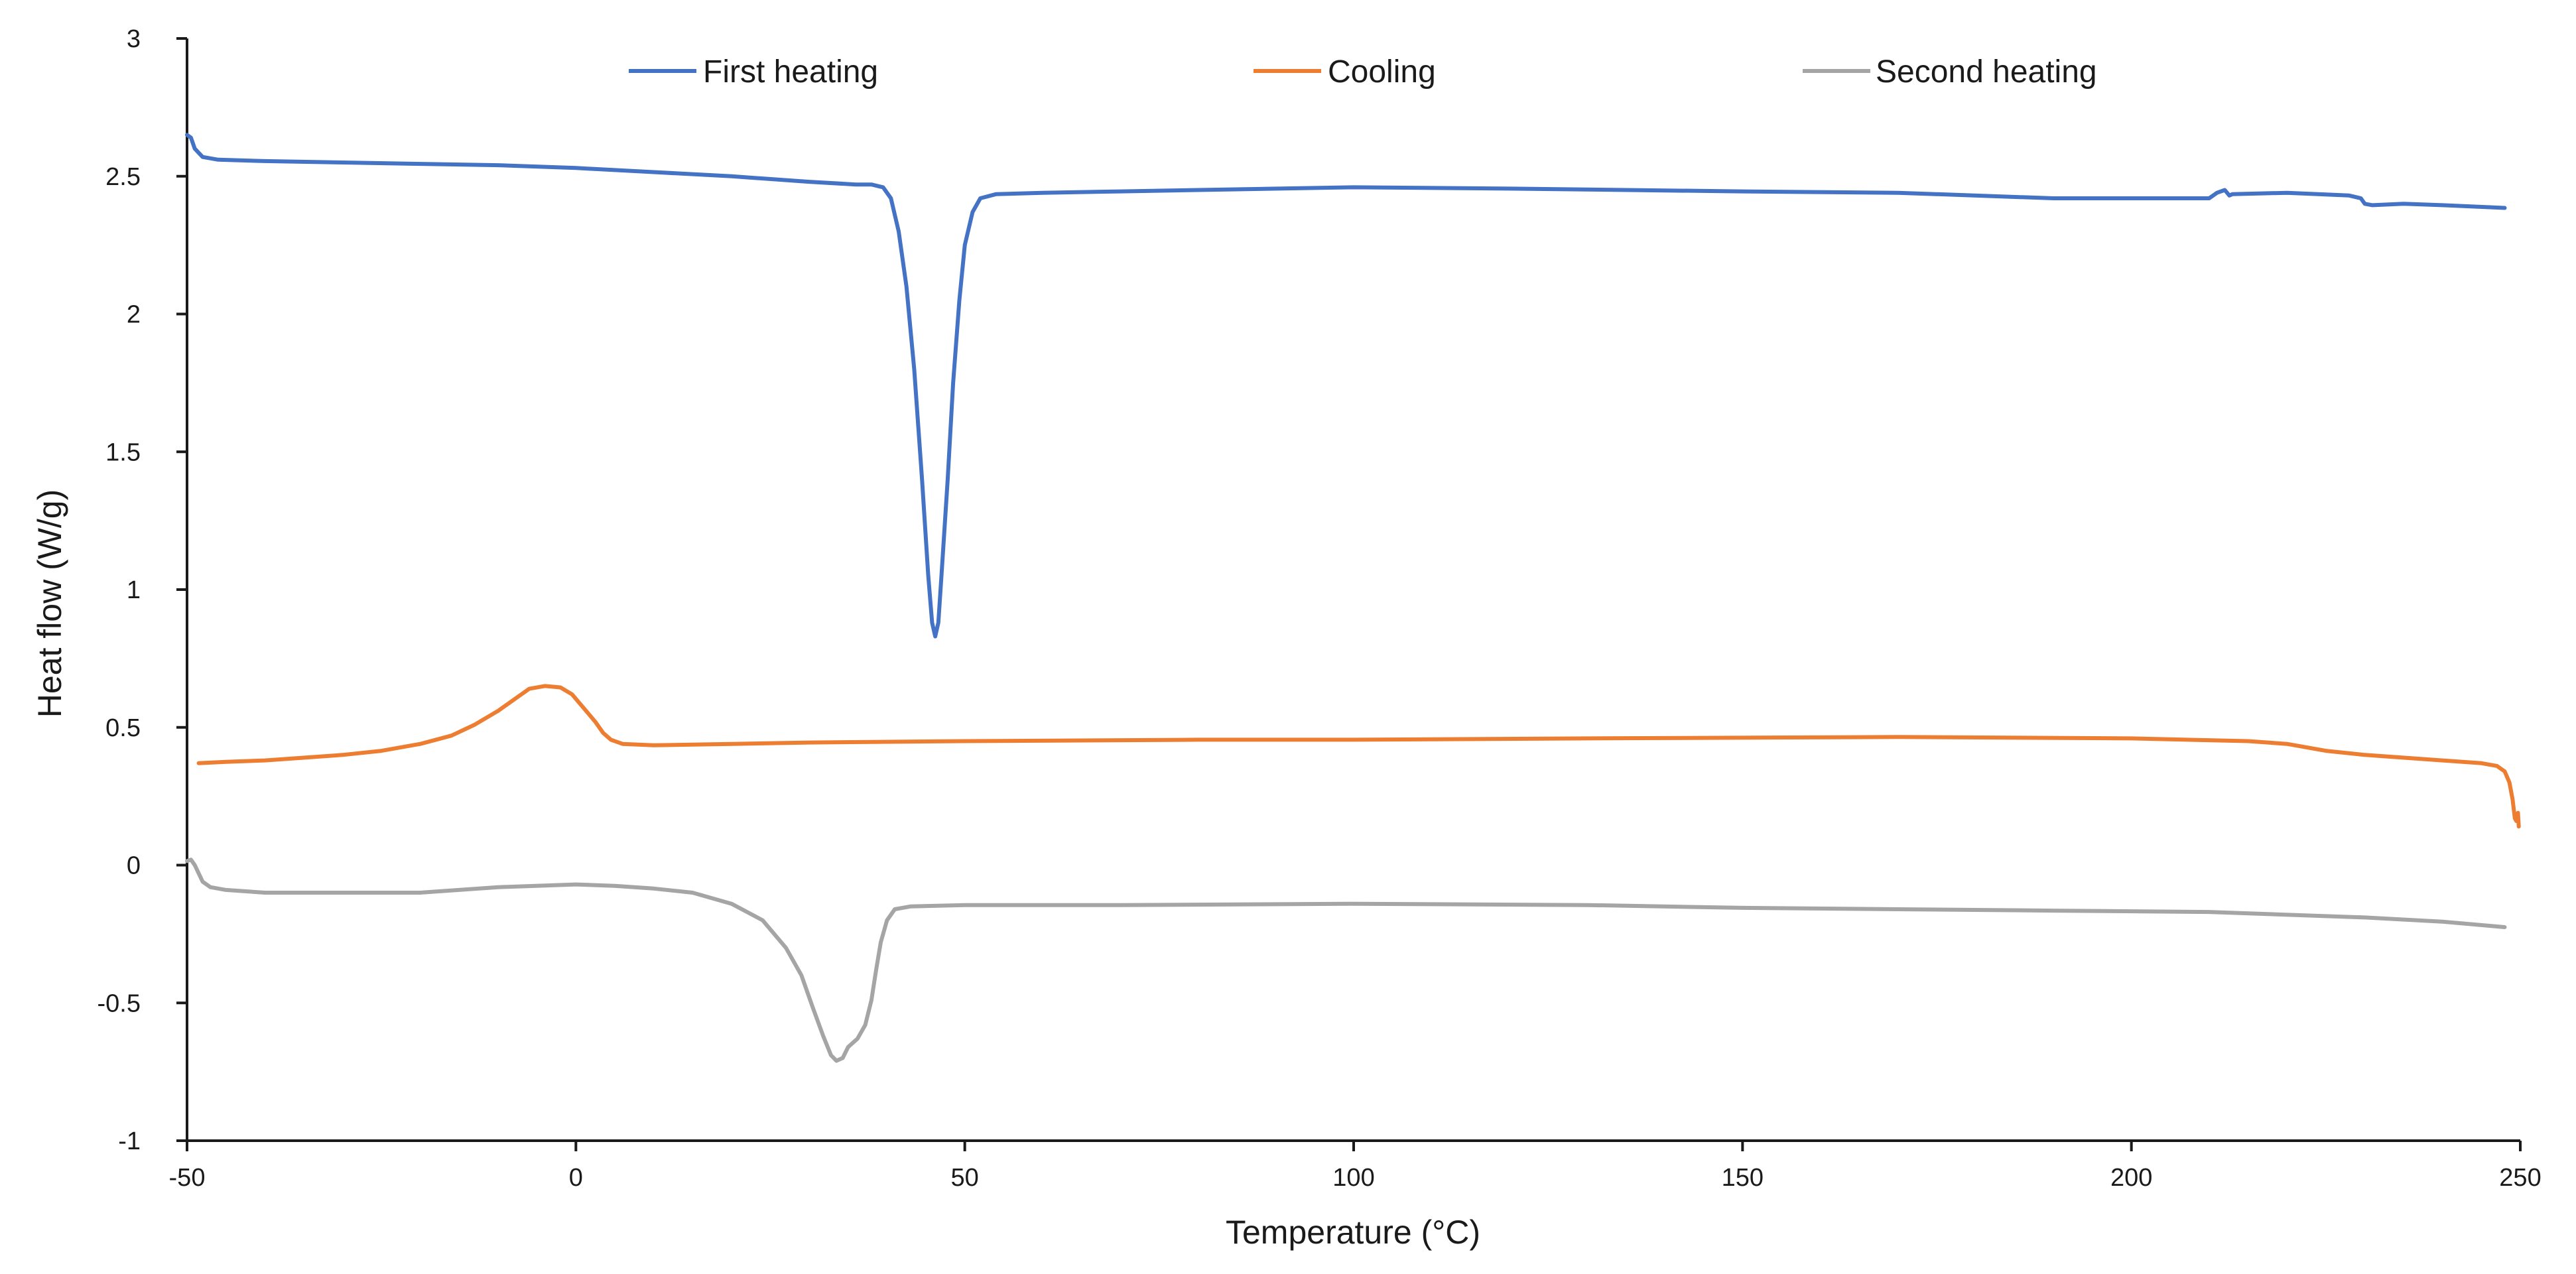 This screenshot has height=1274, width=2576. Describe the element at coordinates (130, 1141) in the screenshot. I see `y-tick-label: -1` at that location.